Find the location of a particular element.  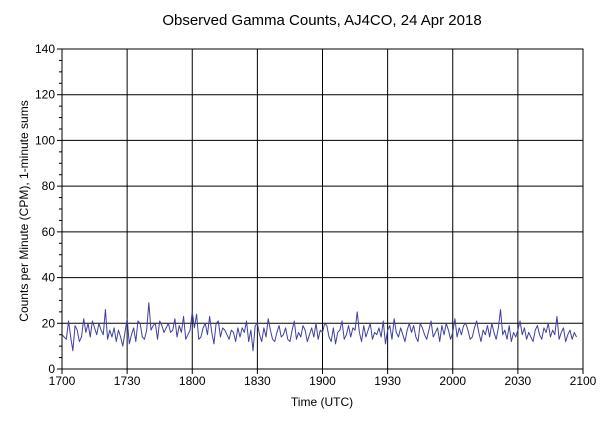

y-tick-label: 120 is located at coordinates (45, 95).